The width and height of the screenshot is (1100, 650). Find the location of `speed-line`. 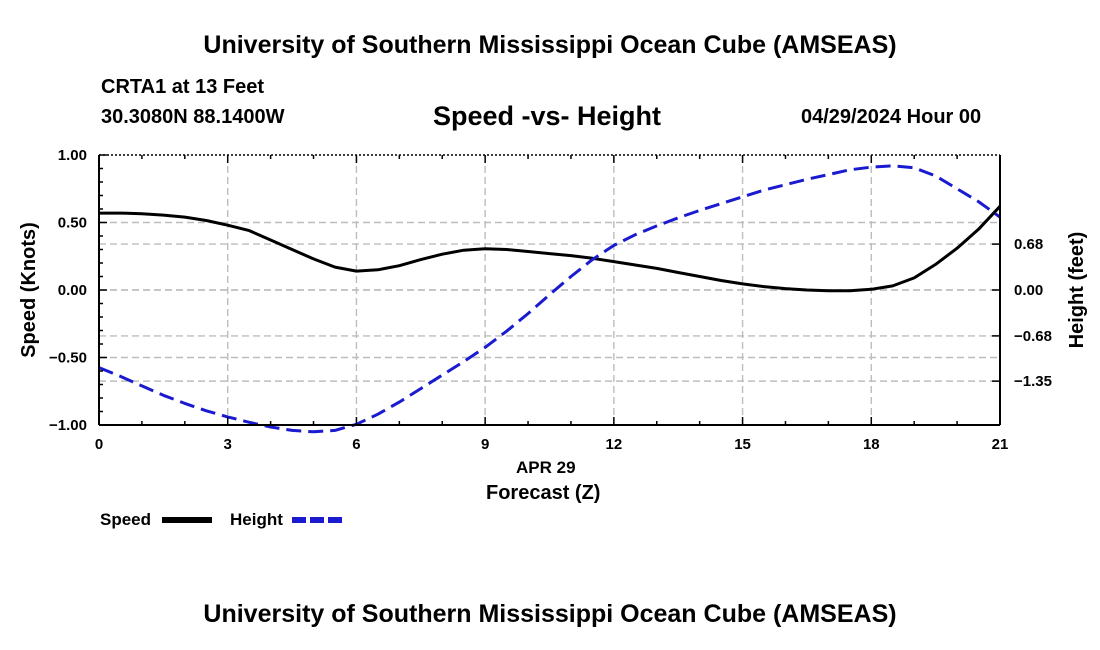

speed-line is located at coordinates (550, 249).